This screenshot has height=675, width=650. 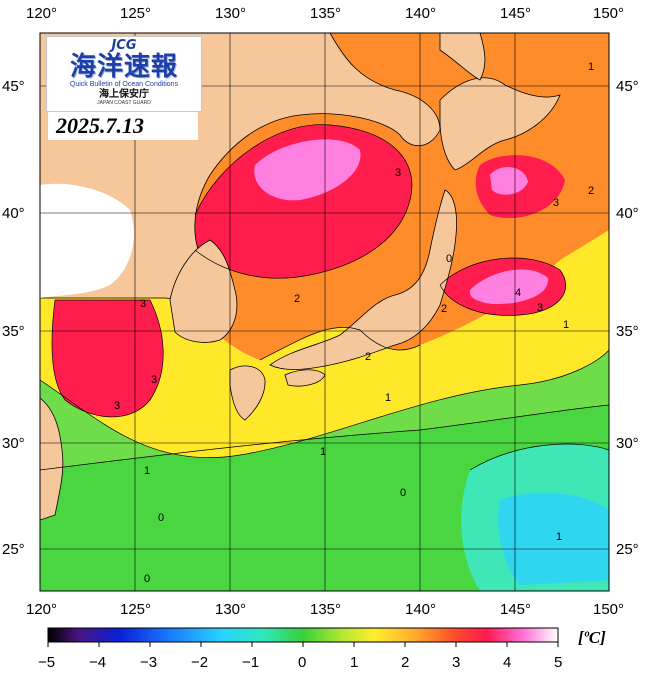 I want to click on colorbar-tick-label: −5, so click(x=46, y=662).